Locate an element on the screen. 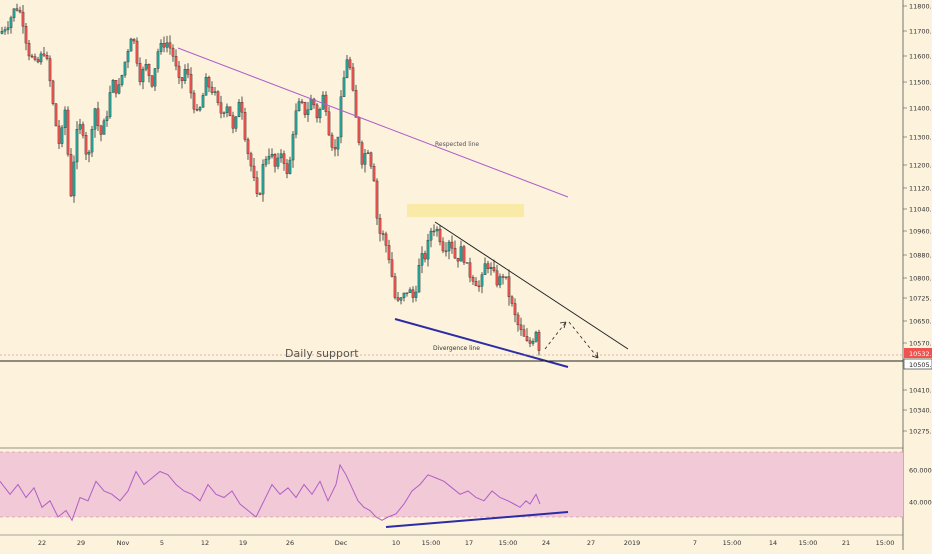 The width and height of the screenshot is (932, 554). rsi-band is located at coordinates (451, 484).